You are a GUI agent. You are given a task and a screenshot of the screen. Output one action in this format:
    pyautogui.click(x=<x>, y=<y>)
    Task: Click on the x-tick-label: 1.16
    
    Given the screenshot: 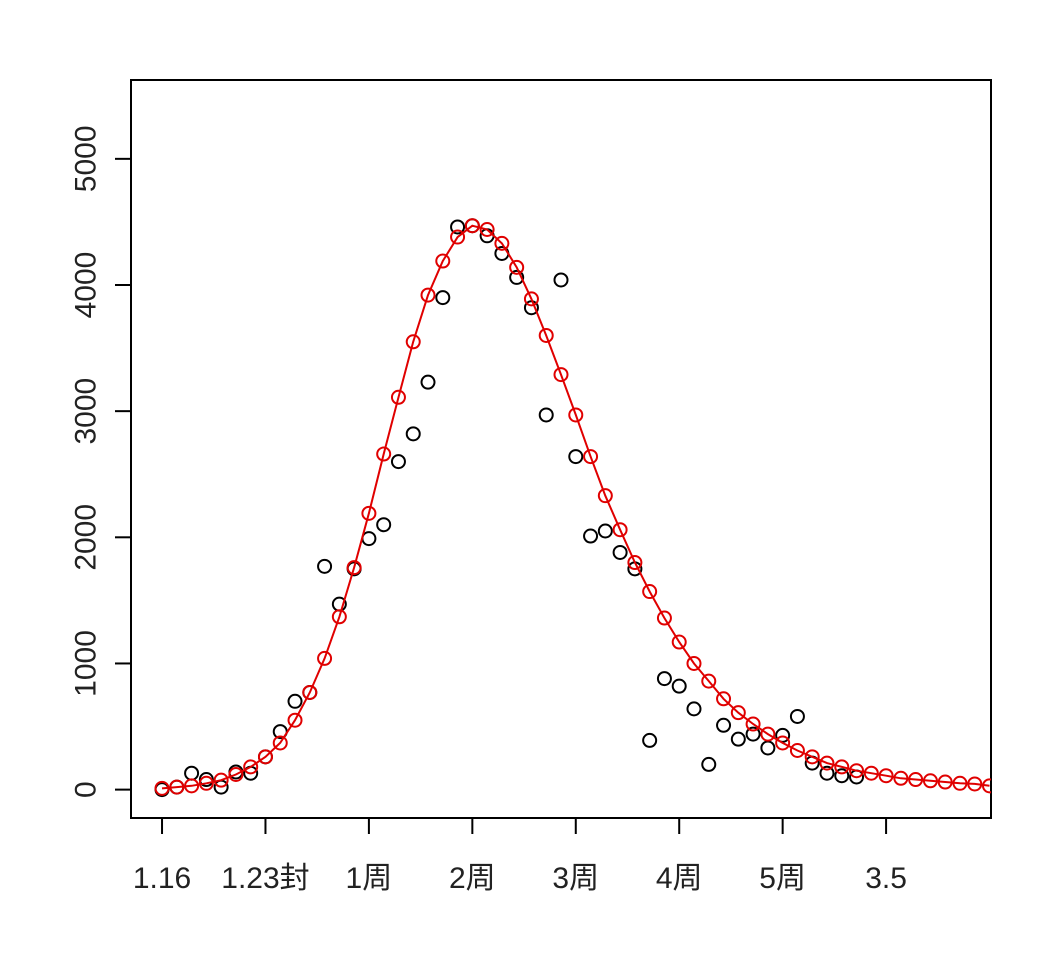 What is the action you would take?
    pyautogui.click(x=162, y=878)
    